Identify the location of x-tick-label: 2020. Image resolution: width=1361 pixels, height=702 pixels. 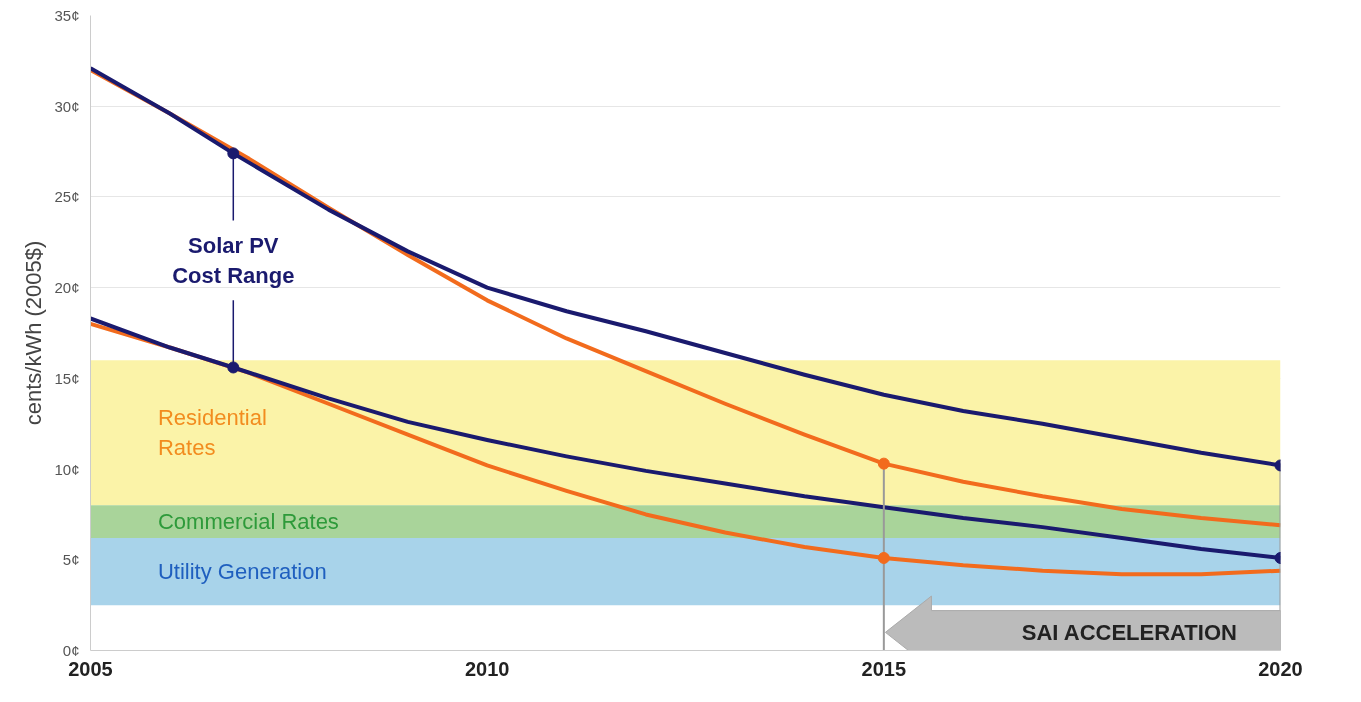
(1280, 668).